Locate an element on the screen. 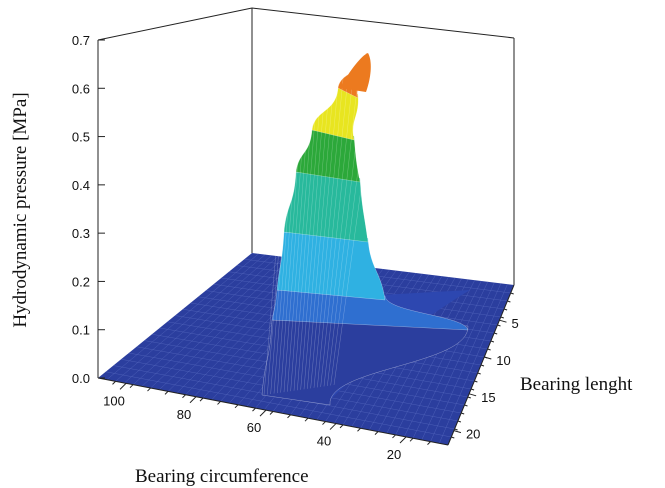 This screenshot has width=665, height=488. z-tick-label: 0.4 is located at coordinates (81, 185).